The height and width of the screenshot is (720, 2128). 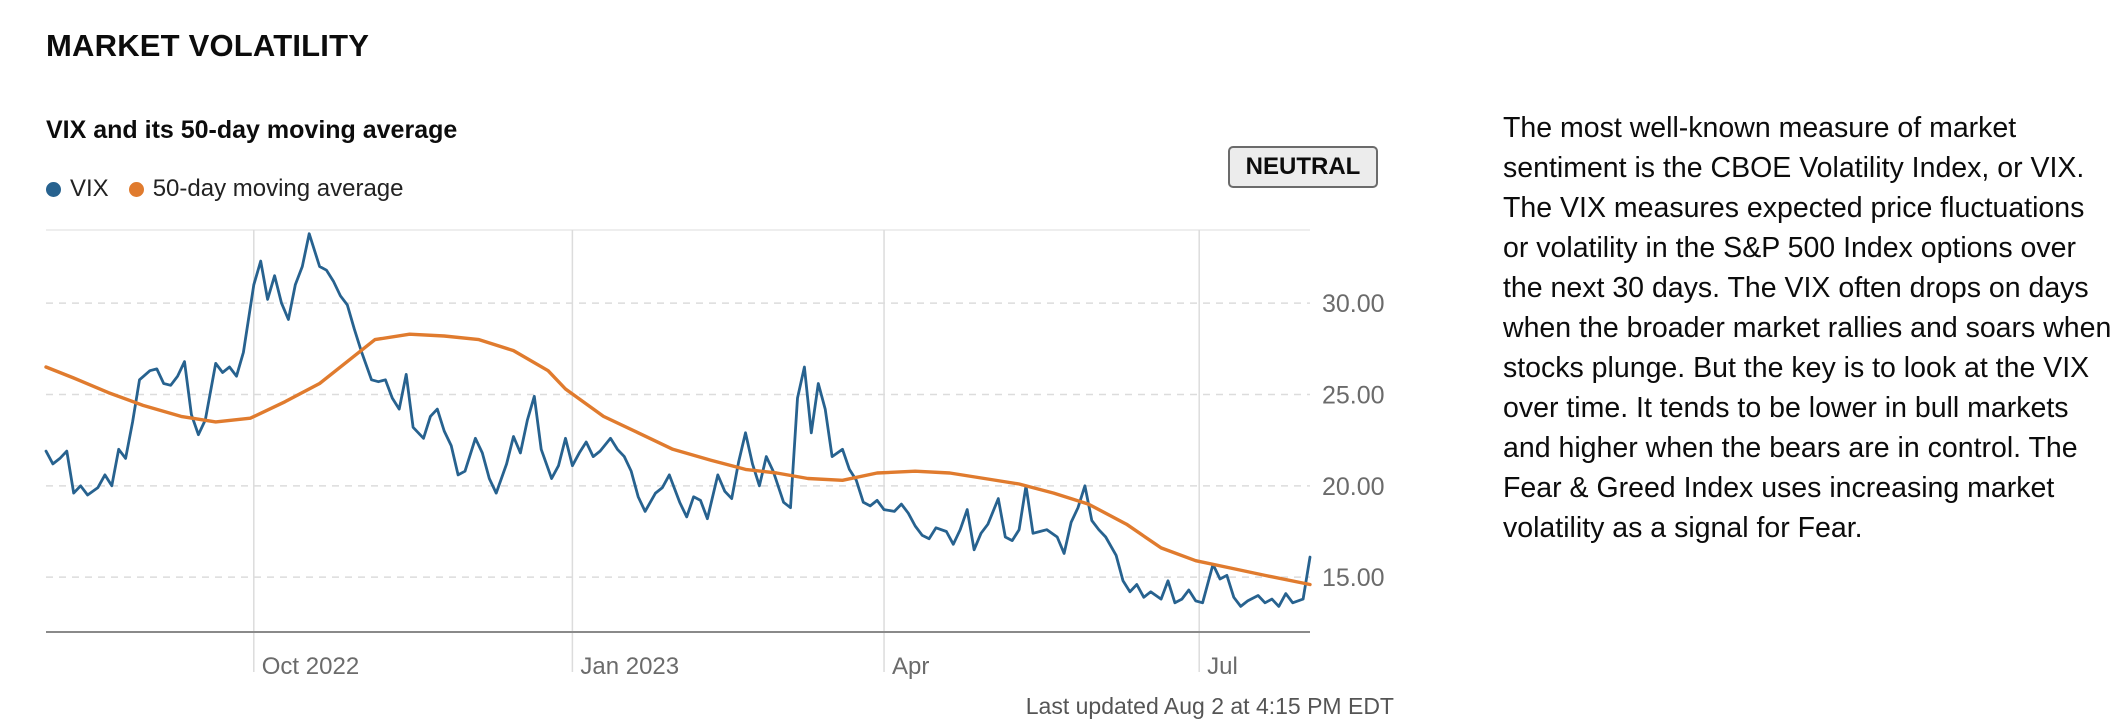 What do you see at coordinates (208, 45) in the screenshot?
I see `section-title: MARKET VOLATILITY` at bounding box center [208, 45].